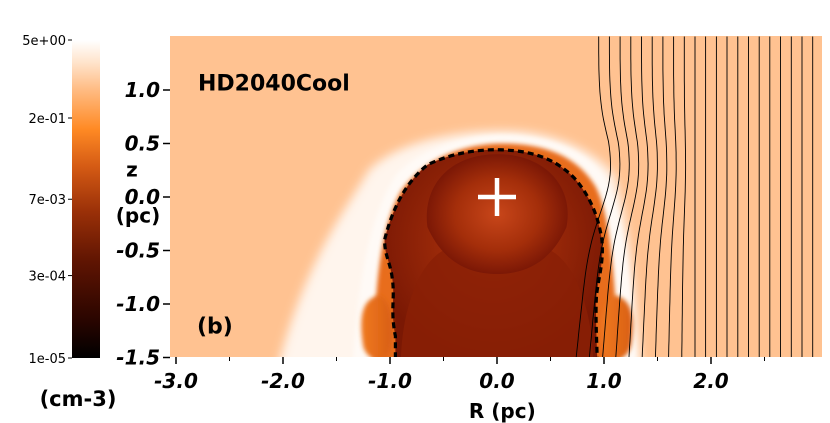 The image size is (830, 423). I want to click on x-axis-label: R (pc), so click(502, 411).